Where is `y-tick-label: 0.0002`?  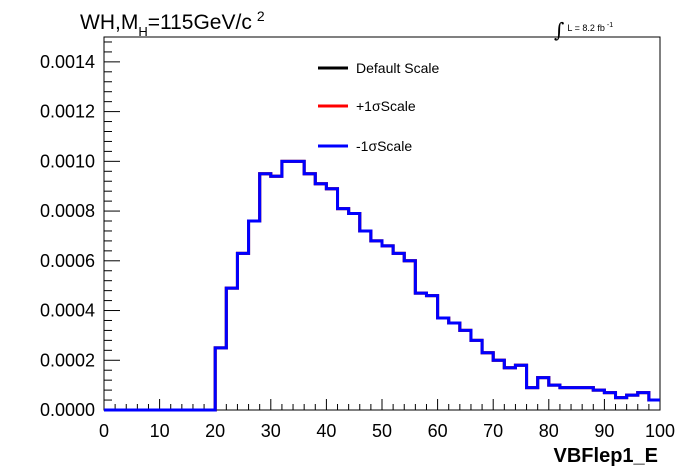
y-tick-label: 0.0002 is located at coordinates (67, 360).